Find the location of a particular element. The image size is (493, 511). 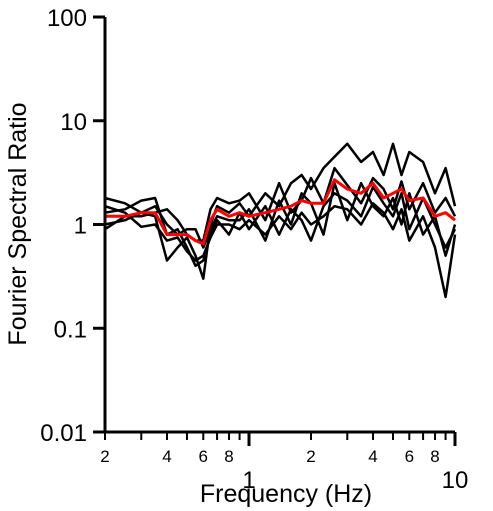

y-tick-label: 10 is located at coordinates (73, 122).